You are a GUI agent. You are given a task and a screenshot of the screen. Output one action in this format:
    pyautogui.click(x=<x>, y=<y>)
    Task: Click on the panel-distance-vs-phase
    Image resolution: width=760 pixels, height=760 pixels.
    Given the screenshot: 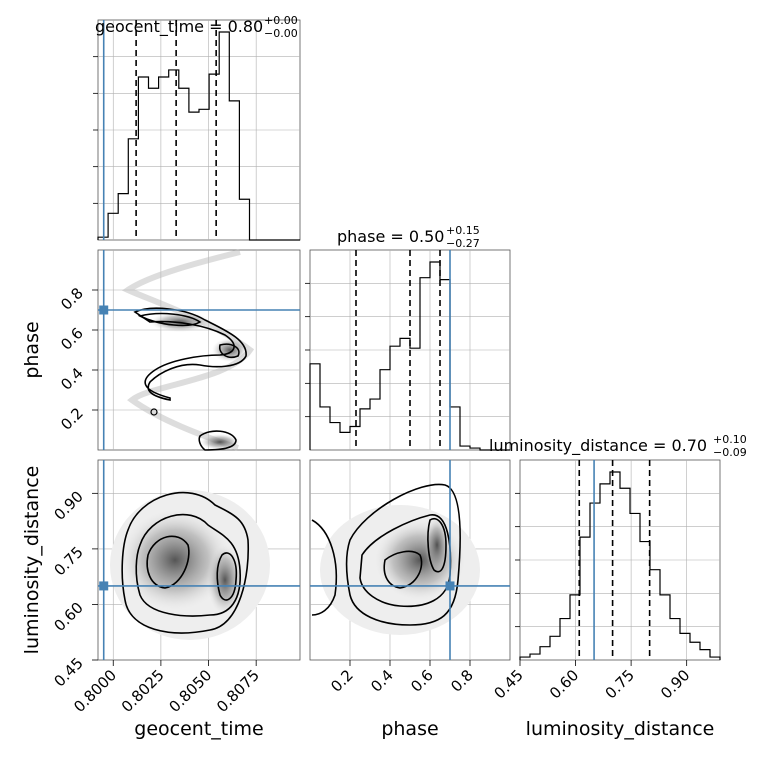 What is the action you would take?
    pyautogui.click(x=410, y=560)
    